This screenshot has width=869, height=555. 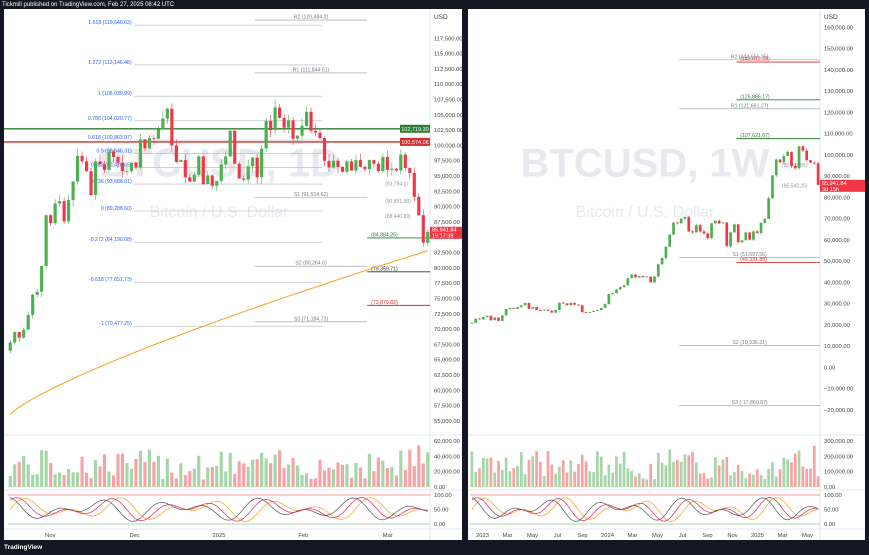 I want to click on y-tick-label: 60,000.00, so click(x=837, y=241).